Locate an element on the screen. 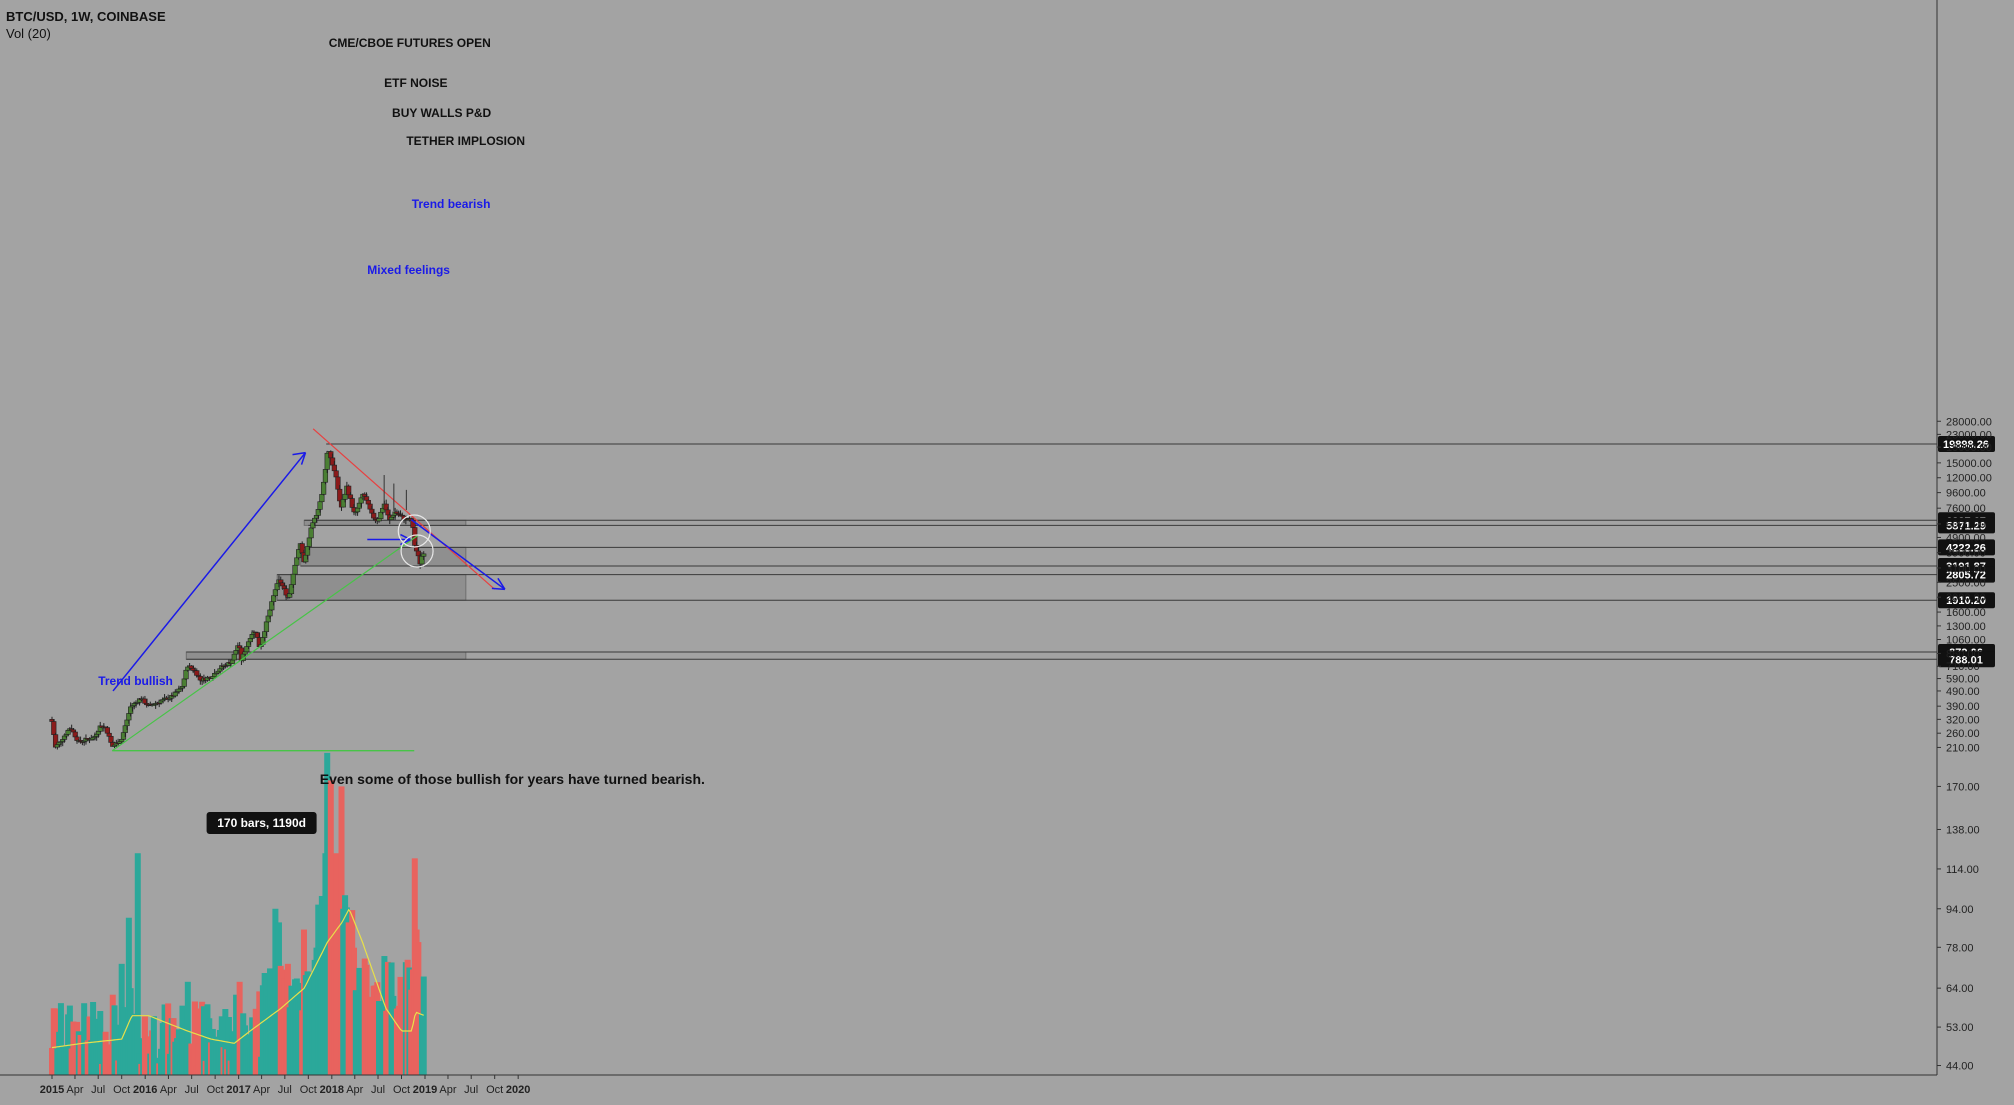 This screenshot has width=2014, height=1105. price-level-label: 2805.72 is located at coordinates (1966, 576).